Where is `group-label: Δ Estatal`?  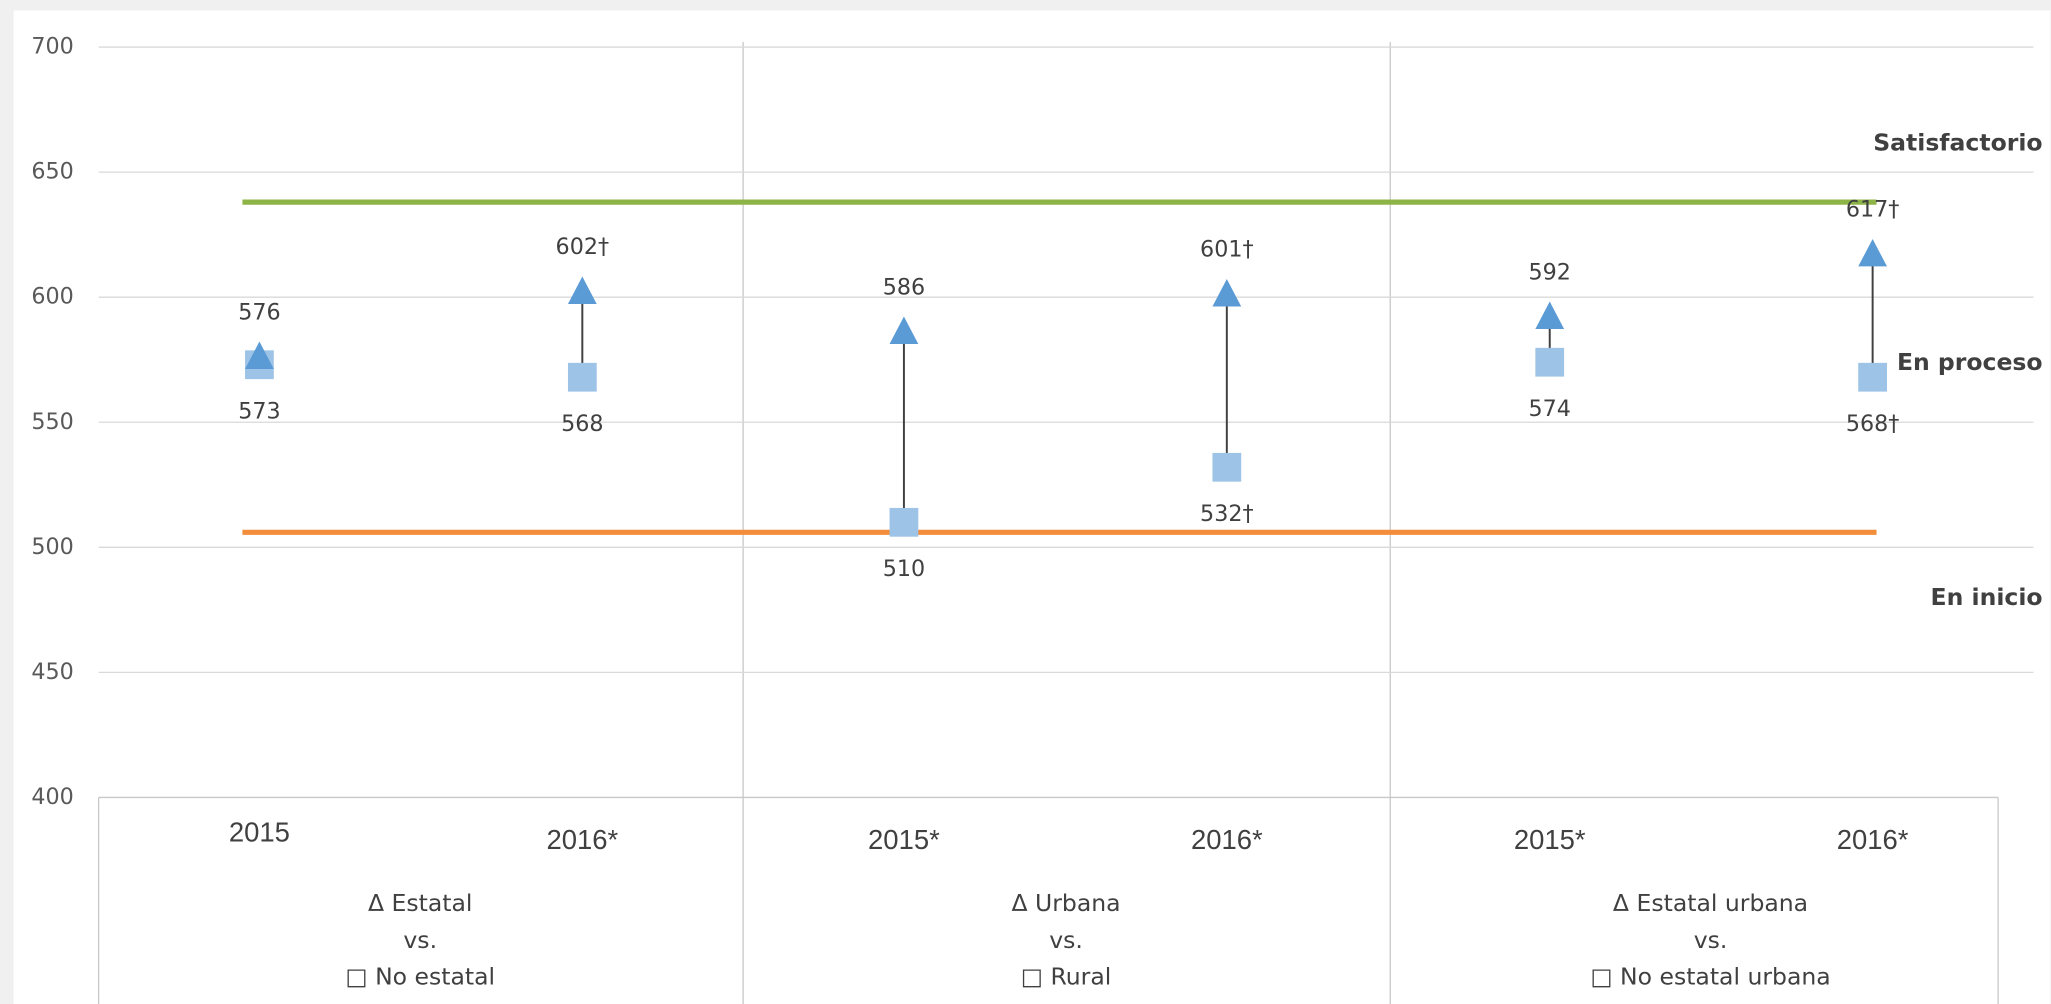 group-label: Δ Estatal is located at coordinates (420, 903).